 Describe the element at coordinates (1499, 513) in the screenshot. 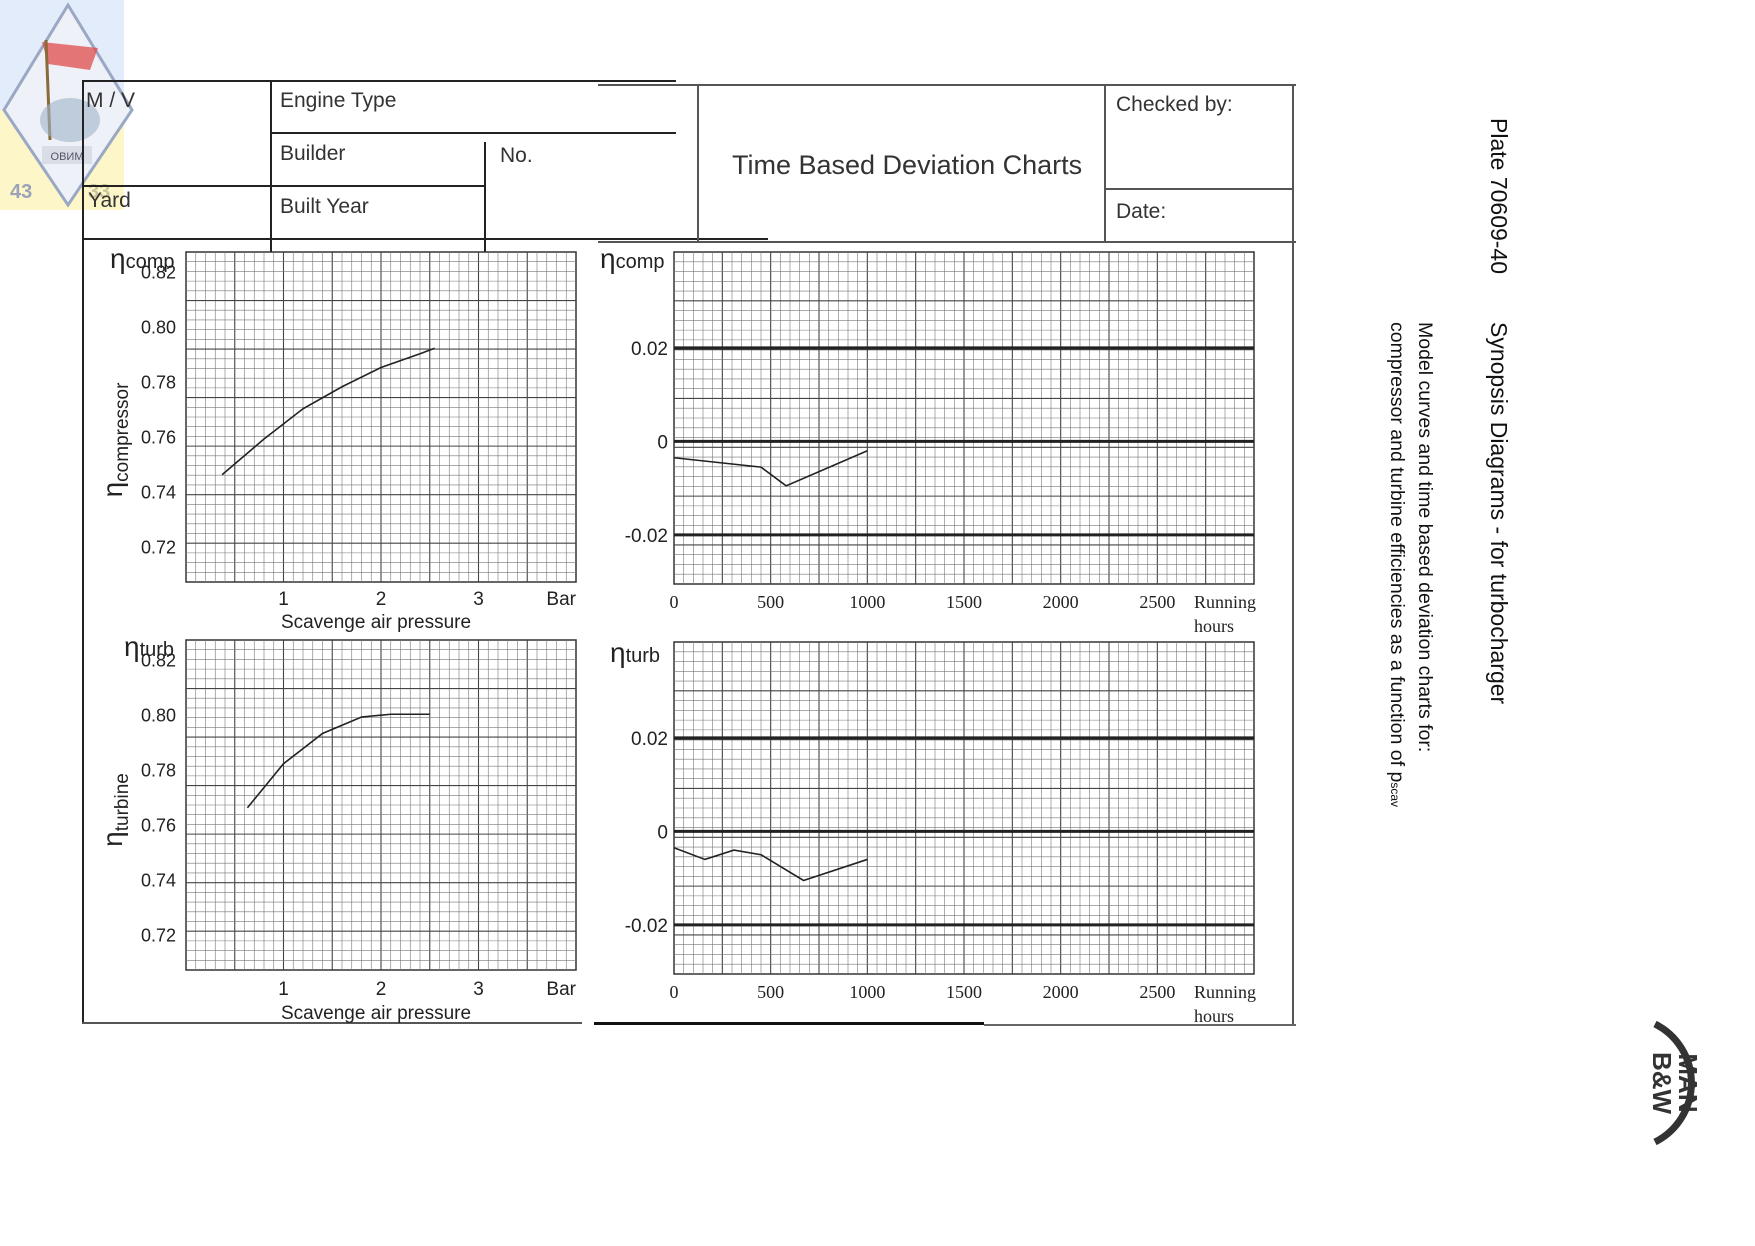

I see `side-heading: Synopsis Diagrams - for turbocharger` at that location.